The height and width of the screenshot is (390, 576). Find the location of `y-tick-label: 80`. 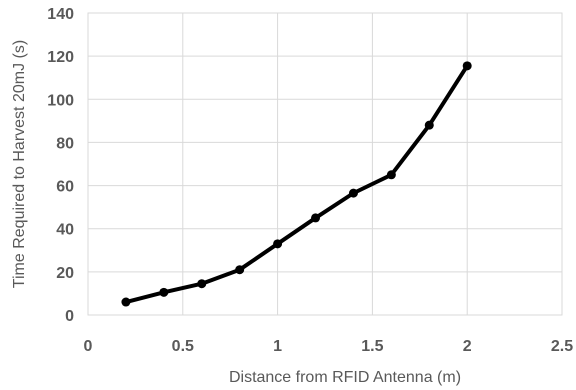

y-tick-label: 80 is located at coordinates (65, 143).